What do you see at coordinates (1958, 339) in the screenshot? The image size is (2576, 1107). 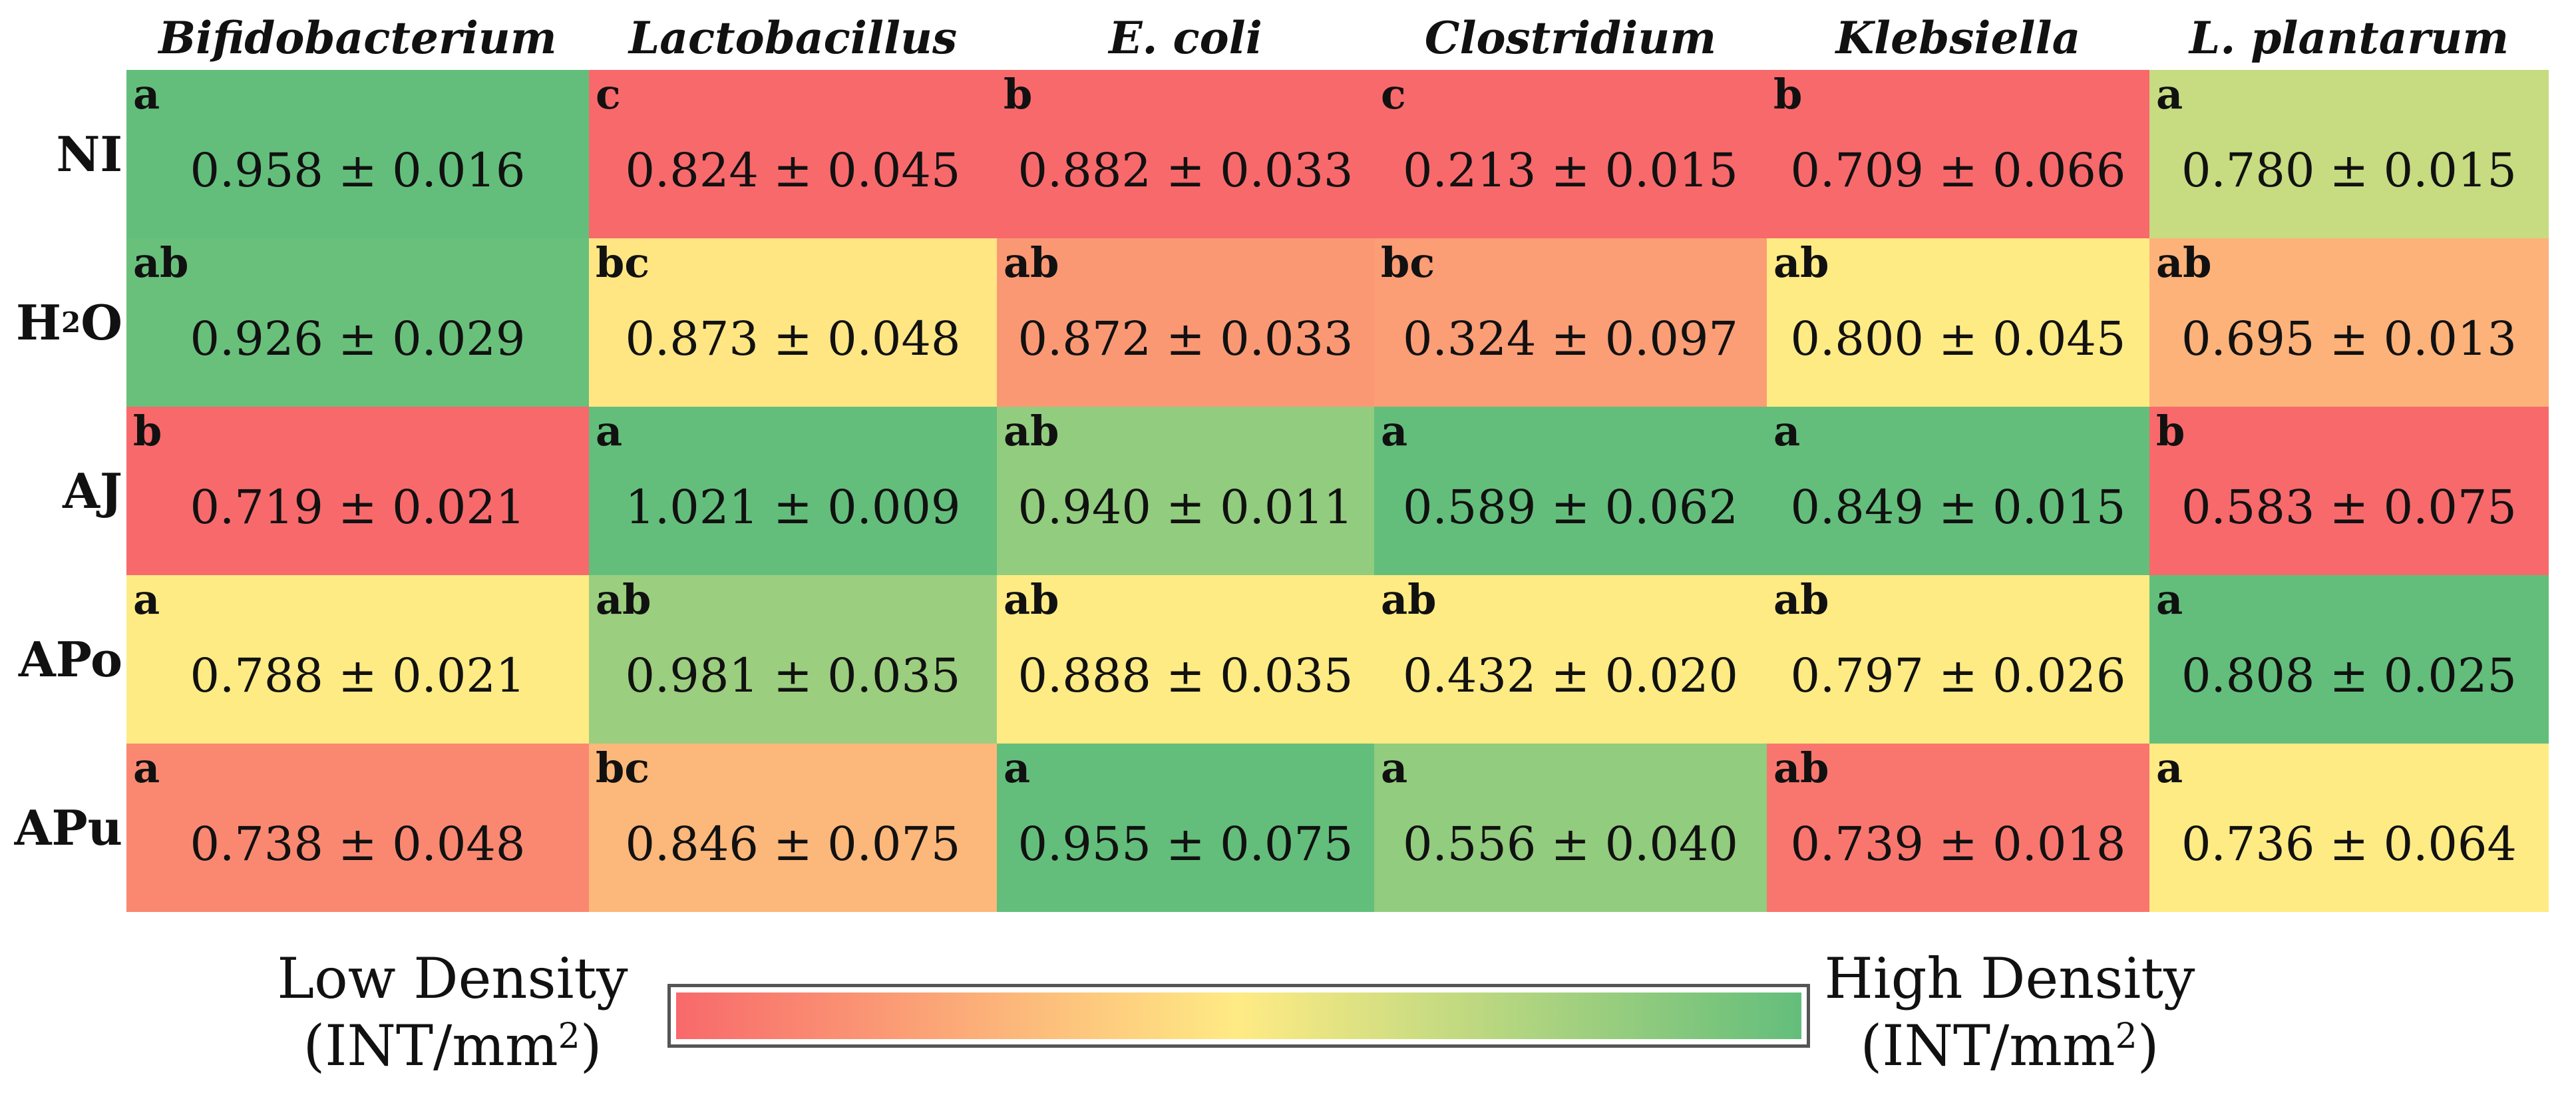 I see `cell-value: 0.800 ± 0.045` at bounding box center [1958, 339].